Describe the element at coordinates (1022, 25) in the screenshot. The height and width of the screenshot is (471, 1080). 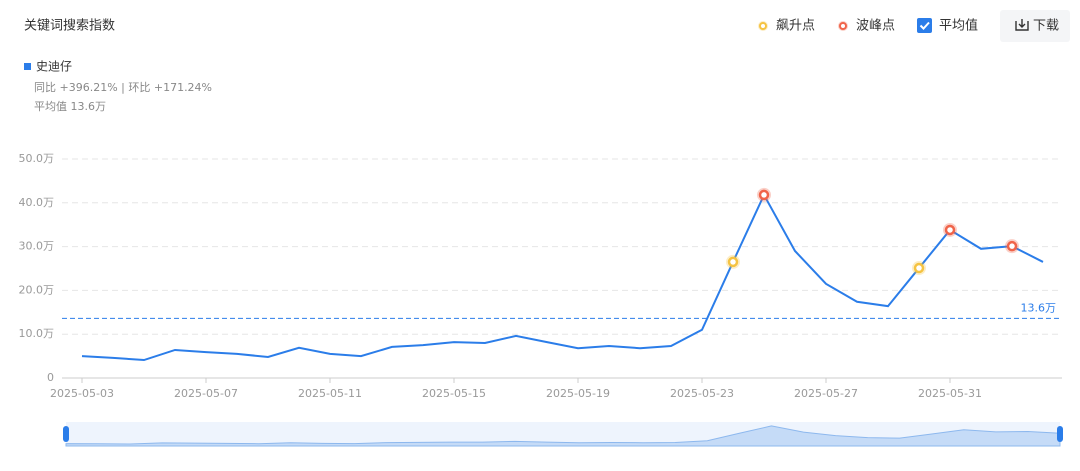
I see `download-icon` at that location.